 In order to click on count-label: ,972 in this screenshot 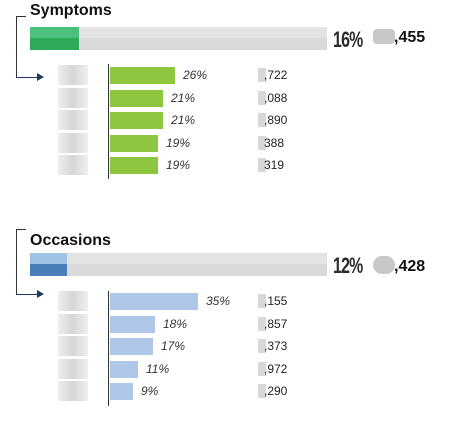, I will do `click(276, 368)`.